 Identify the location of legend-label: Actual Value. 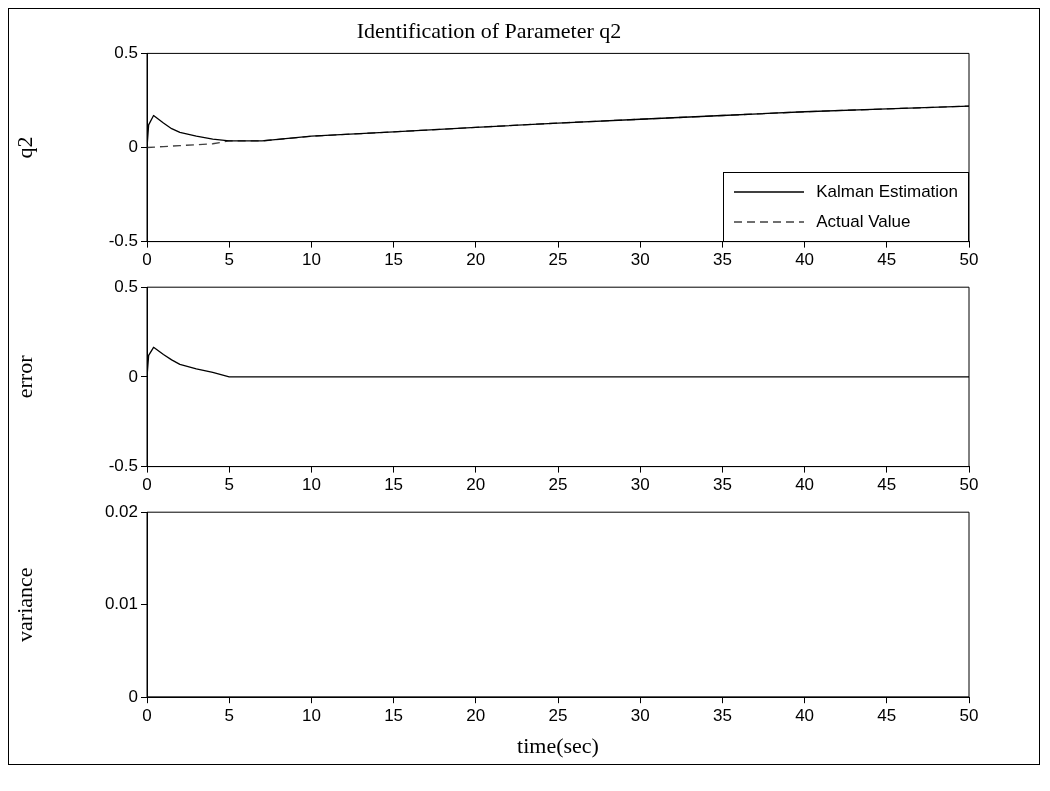
(863, 221).